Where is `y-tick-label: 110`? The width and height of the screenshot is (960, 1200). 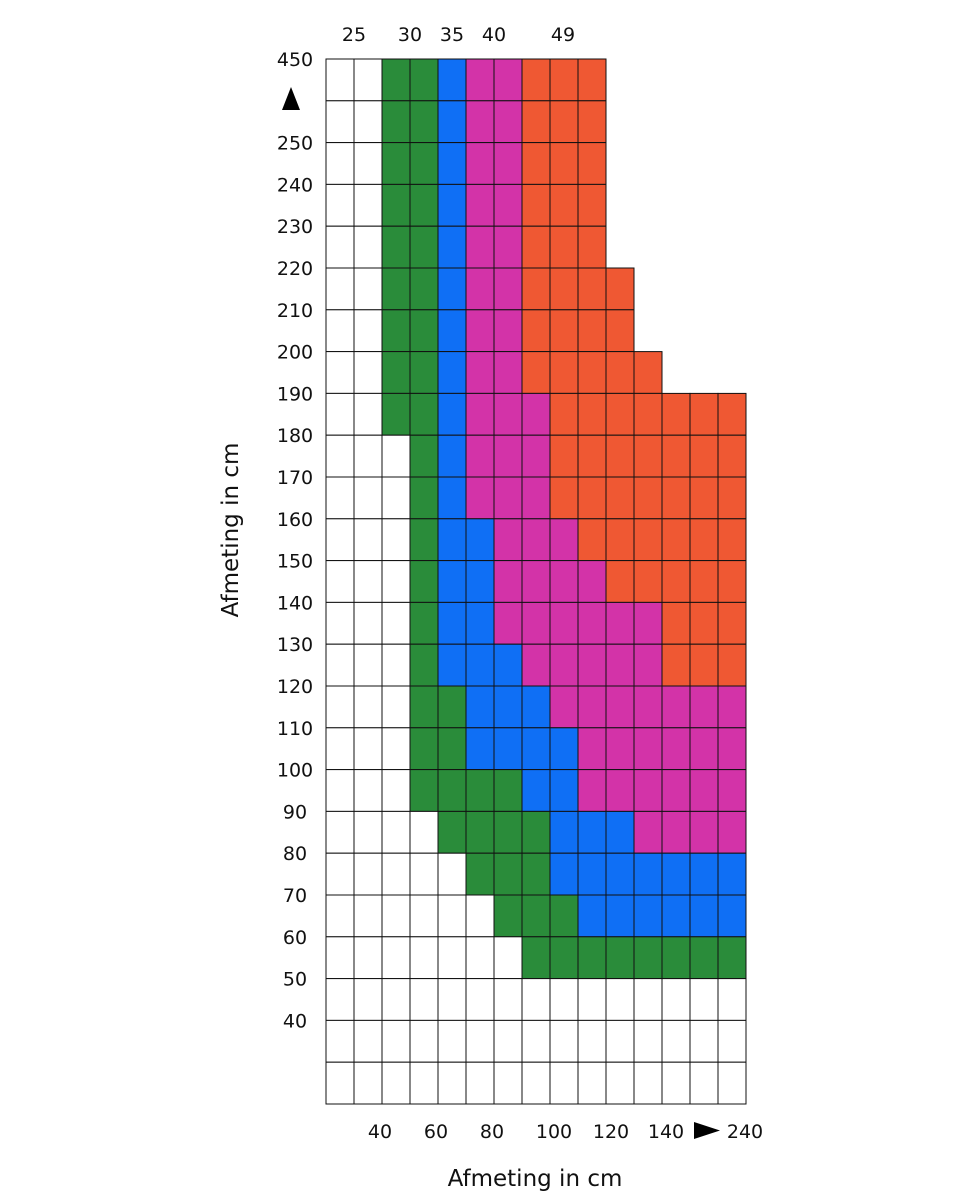 y-tick-label: 110 is located at coordinates (295, 729).